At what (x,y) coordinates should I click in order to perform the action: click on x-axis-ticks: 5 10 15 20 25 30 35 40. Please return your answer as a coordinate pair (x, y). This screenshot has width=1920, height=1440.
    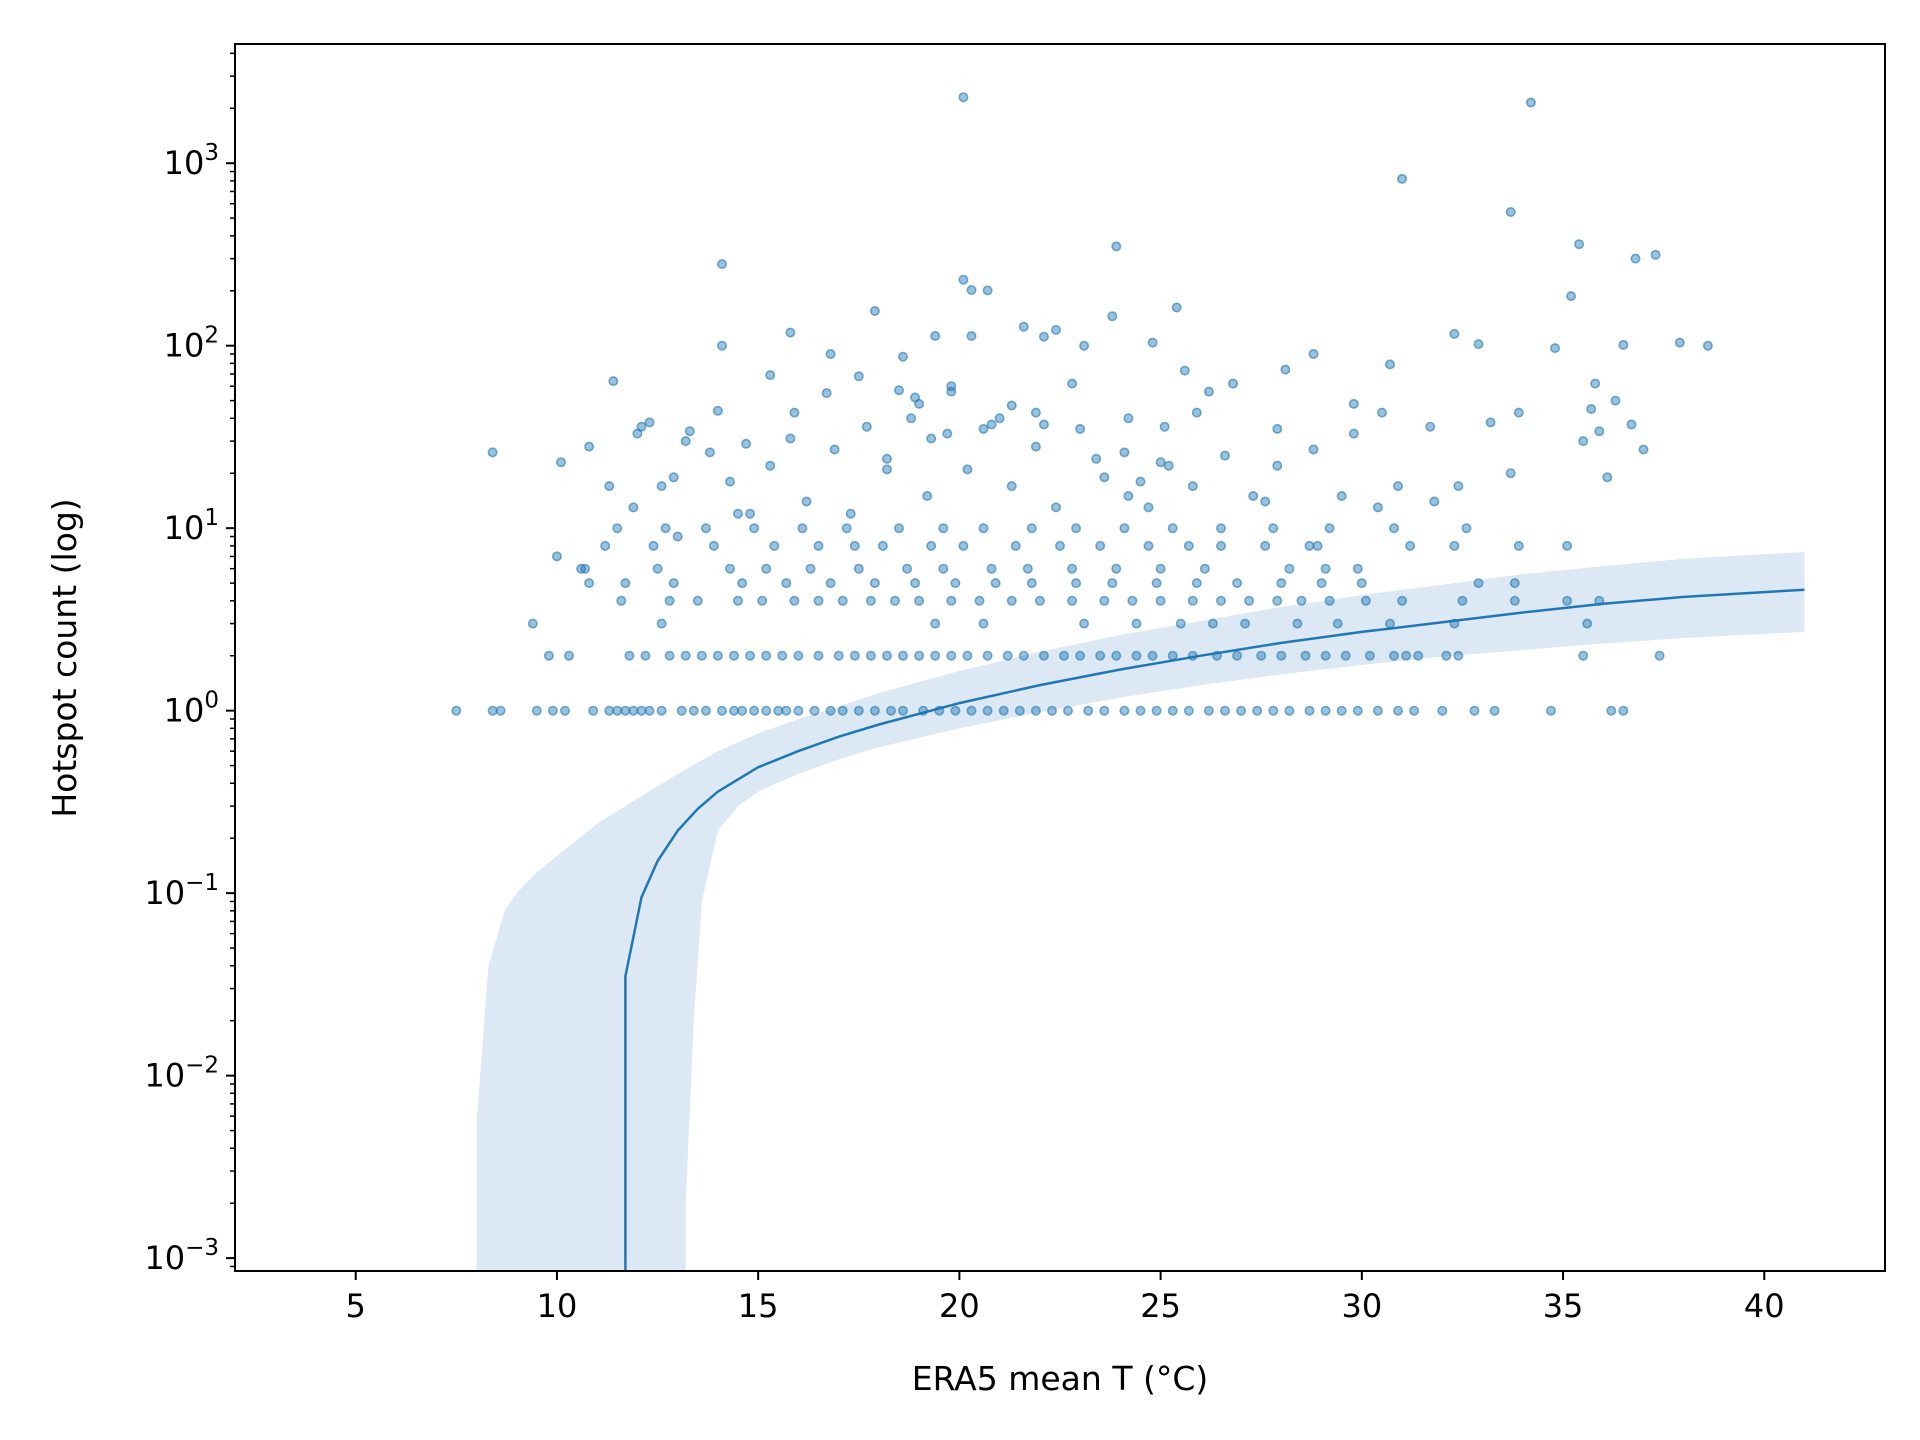
    Looking at the image, I should click on (1065, 1298).